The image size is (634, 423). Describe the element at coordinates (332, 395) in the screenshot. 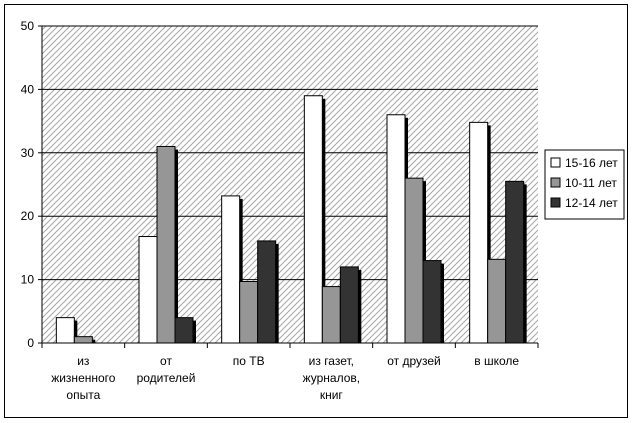

I see `x-tick-label: книг` at that location.